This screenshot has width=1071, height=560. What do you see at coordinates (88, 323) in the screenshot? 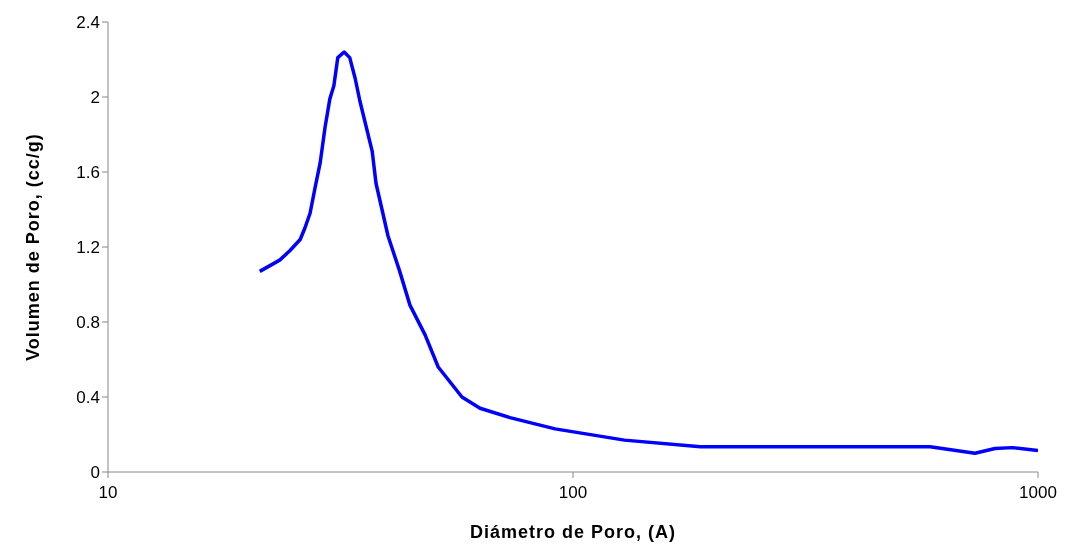
I see `y-tick-label: 0.8` at bounding box center [88, 323].